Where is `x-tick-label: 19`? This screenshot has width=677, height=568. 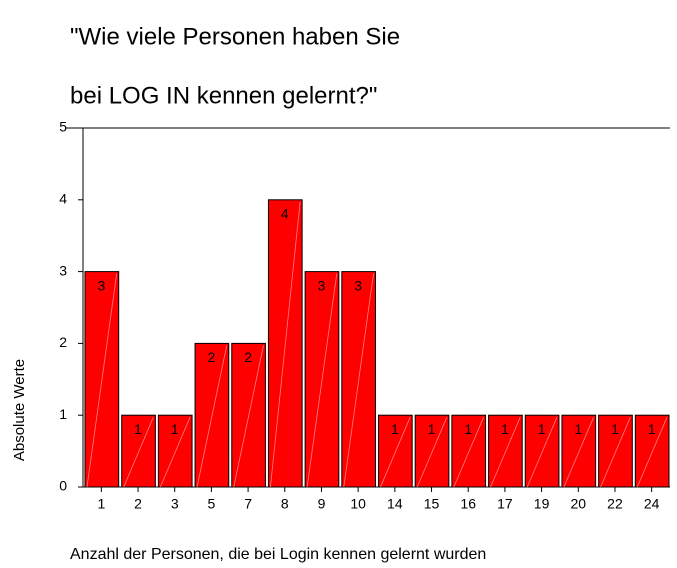 x-tick-label: 19 is located at coordinates (542, 504).